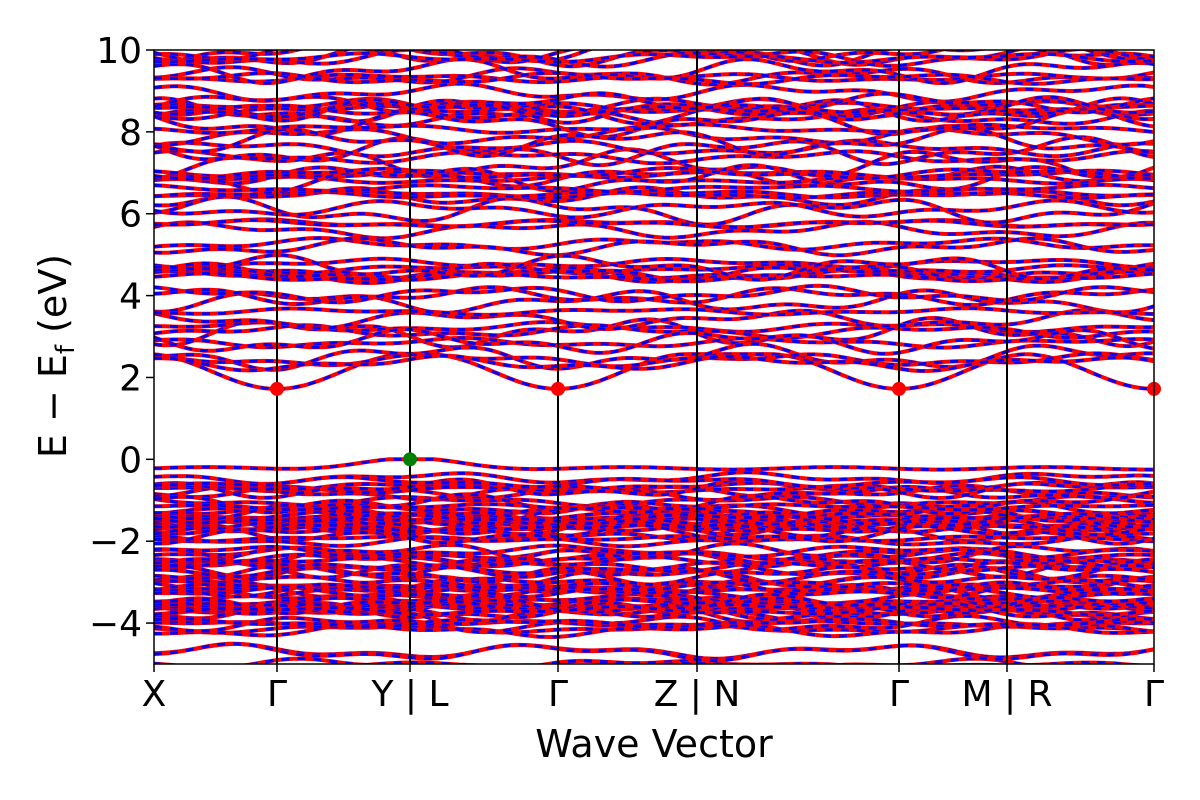 This screenshot has height=800, width=1200. I want to click on band-128-spin-down, so click(654, 343).